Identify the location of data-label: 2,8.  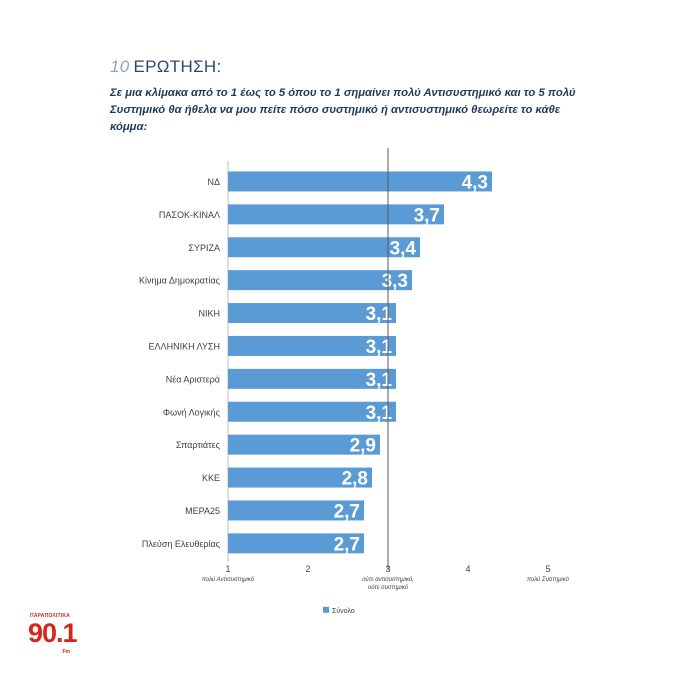
(355, 479).